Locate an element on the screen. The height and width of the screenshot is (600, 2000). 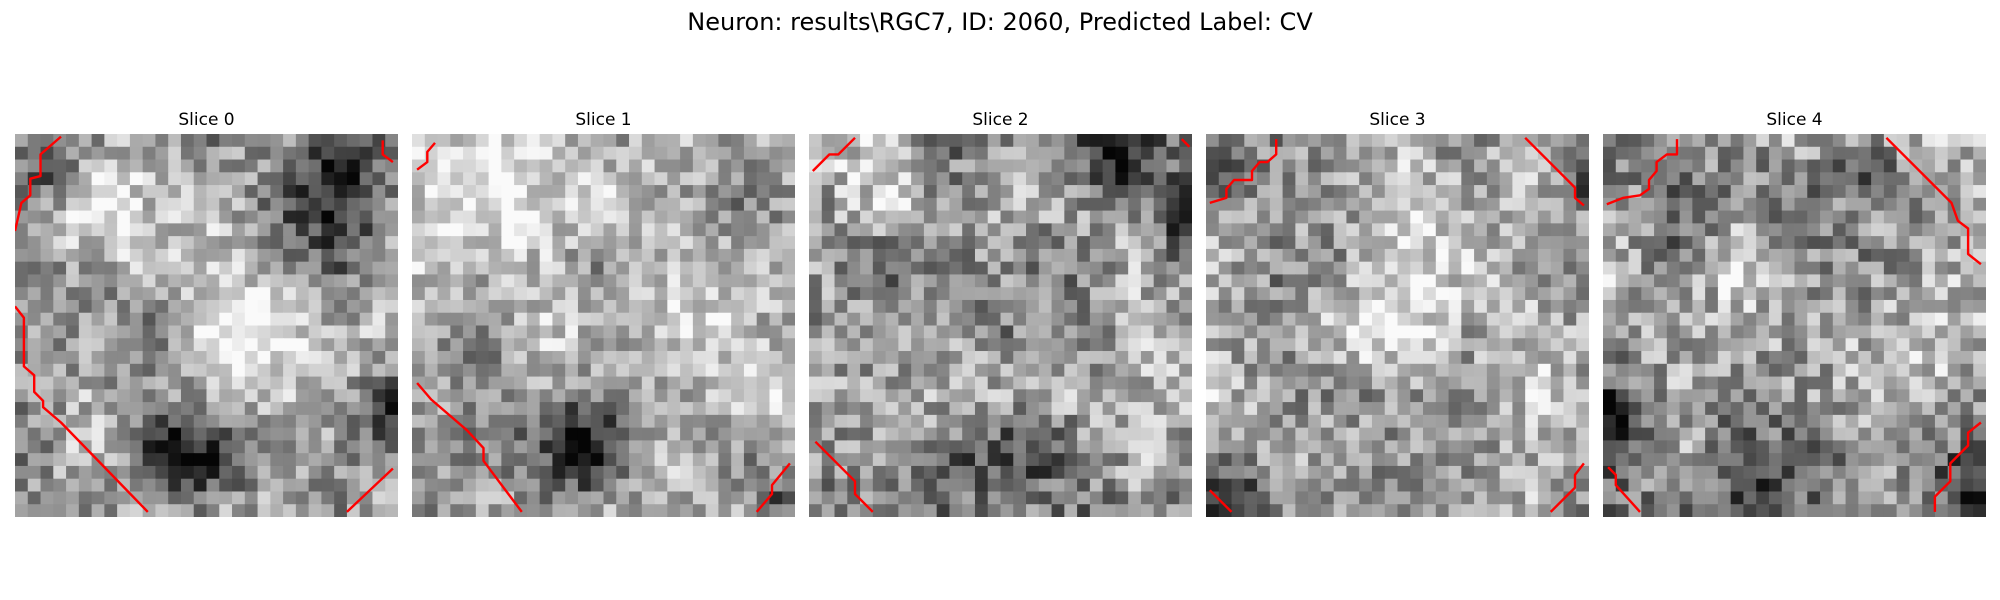
slice-panel-1: Slice 1 is located at coordinates (603, 313).